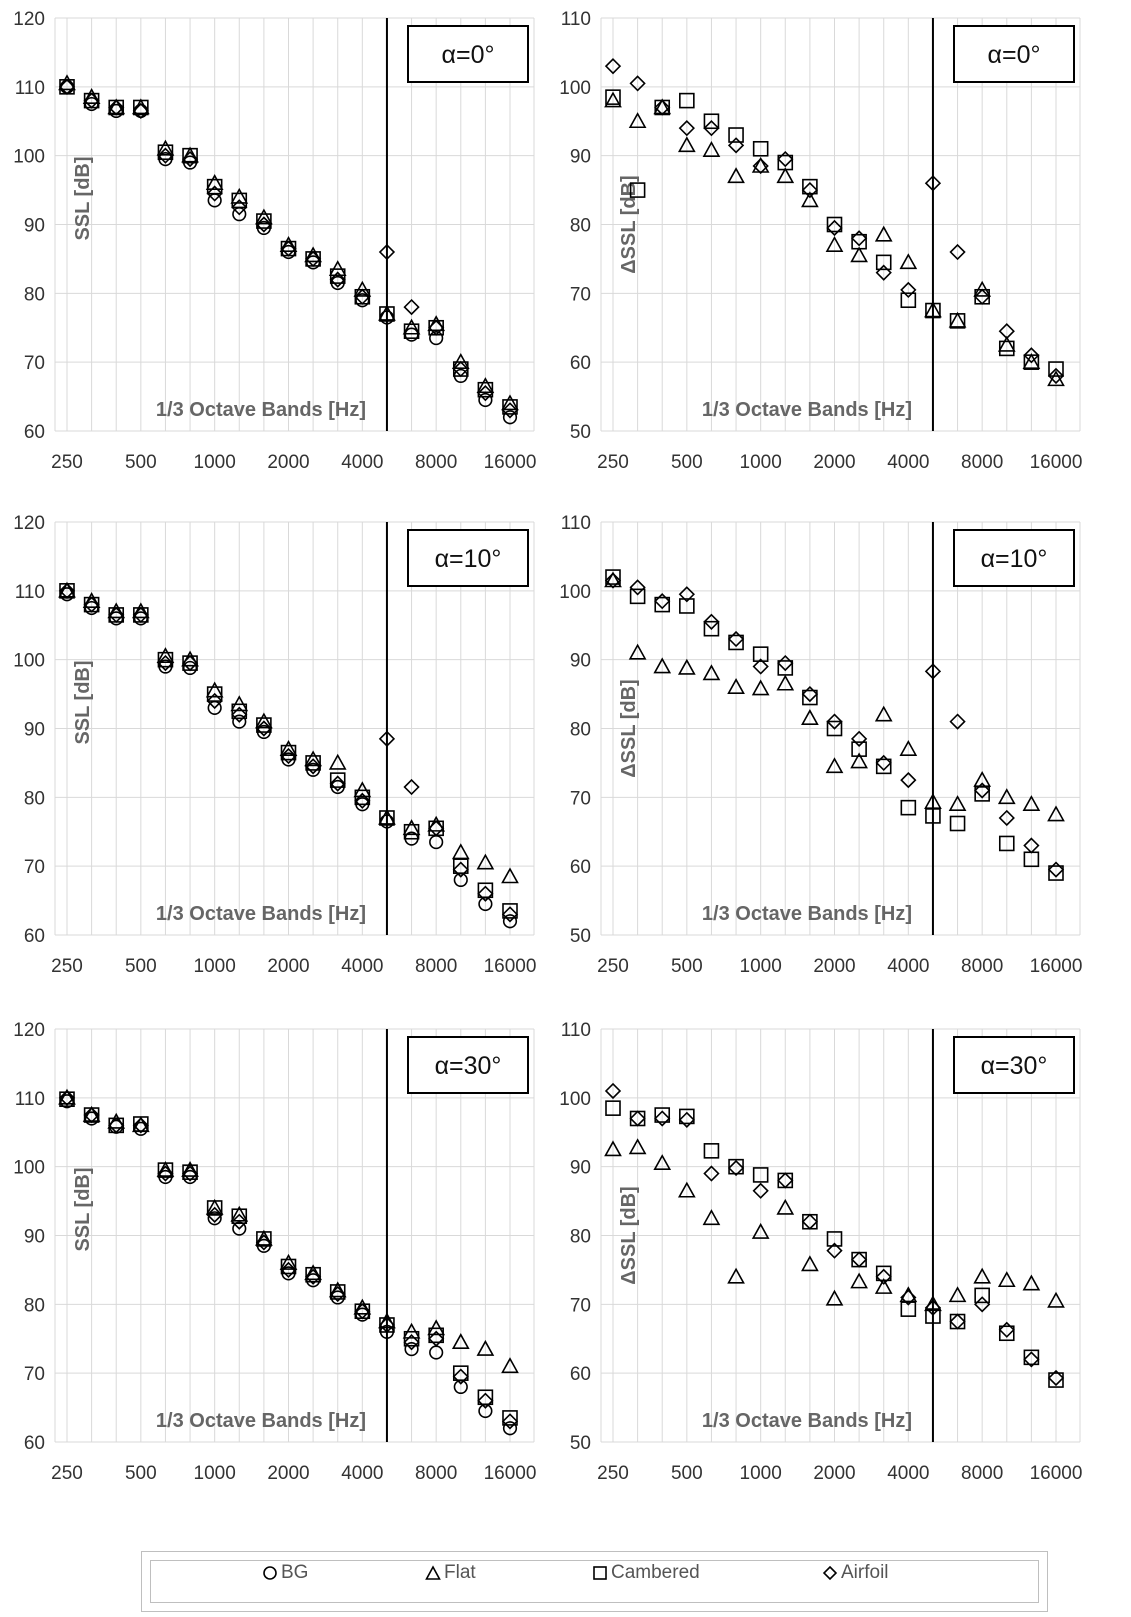  What do you see at coordinates (1014, 55) in the screenshot?
I see `alpha-annotation-label: α=0°` at bounding box center [1014, 55].